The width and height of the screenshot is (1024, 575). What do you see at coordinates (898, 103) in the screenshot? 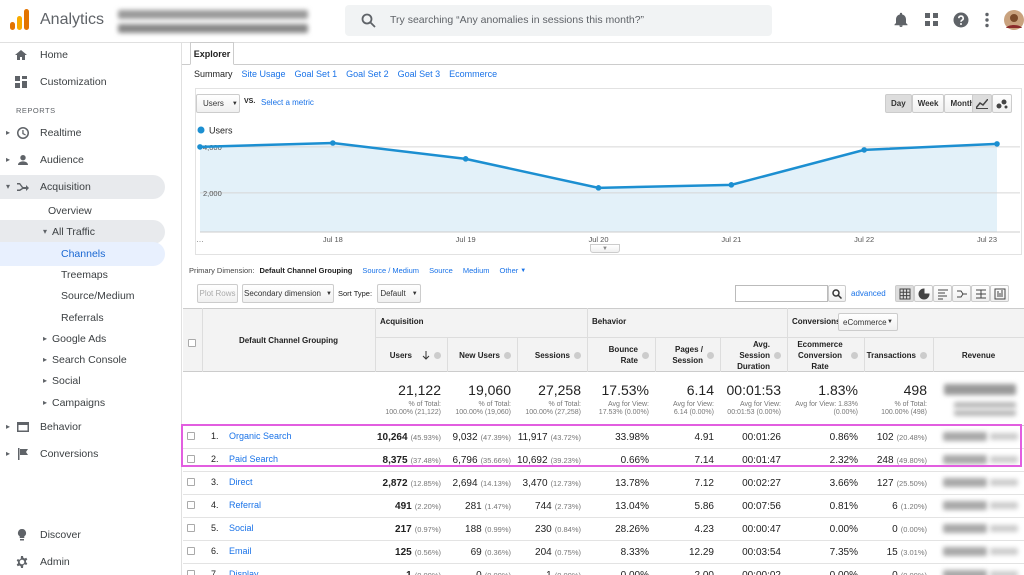
I see `period-button: Day` at bounding box center [898, 103].